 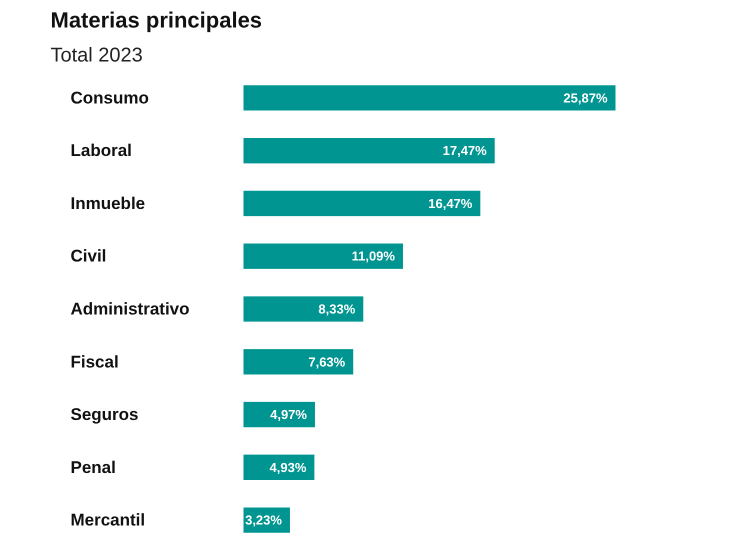 I want to click on y-tick-label: Fiscal, so click(x=94, y=362).